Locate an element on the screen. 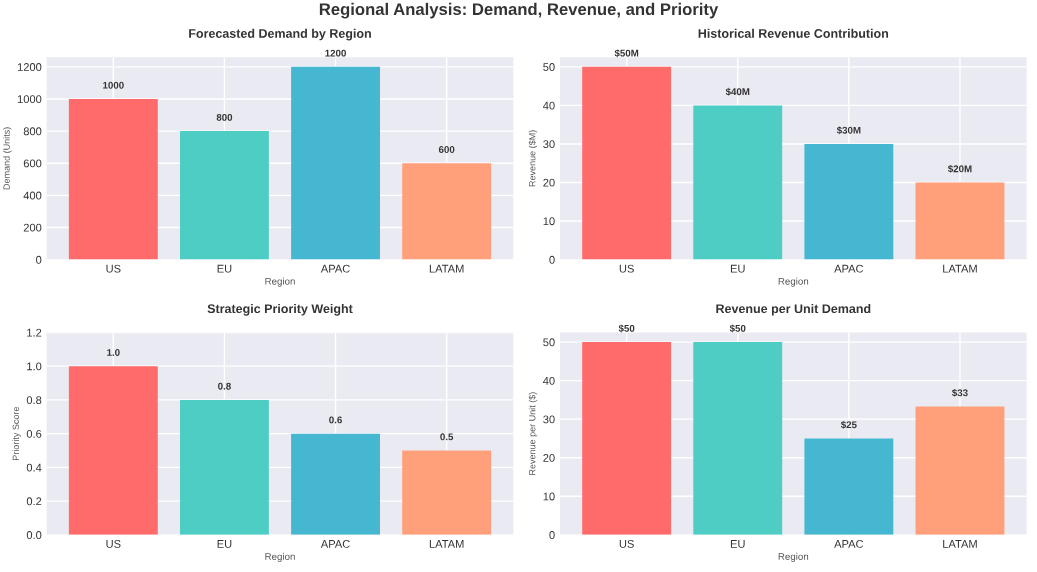 Image resolution: width=1037 pixels, height=572 pixels. y-tick-label: 0.6 is located at coordinates (34, 433).